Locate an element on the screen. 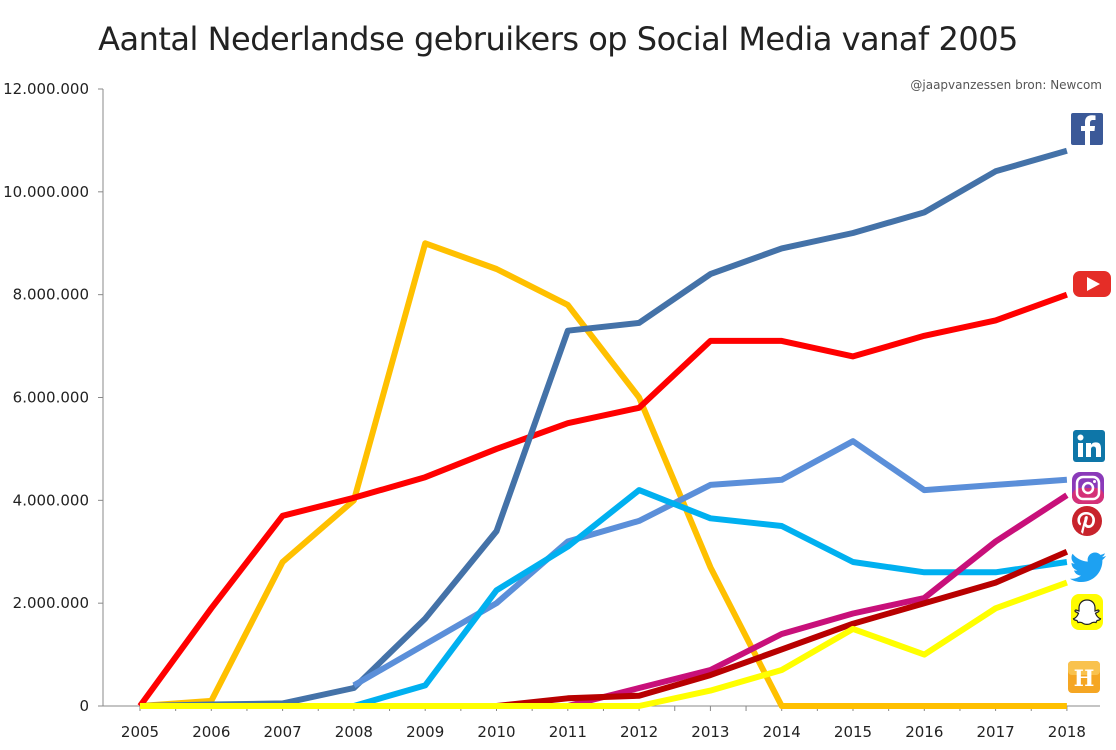  x-tick-label: 2018 is located at coordinates (1067, 732).